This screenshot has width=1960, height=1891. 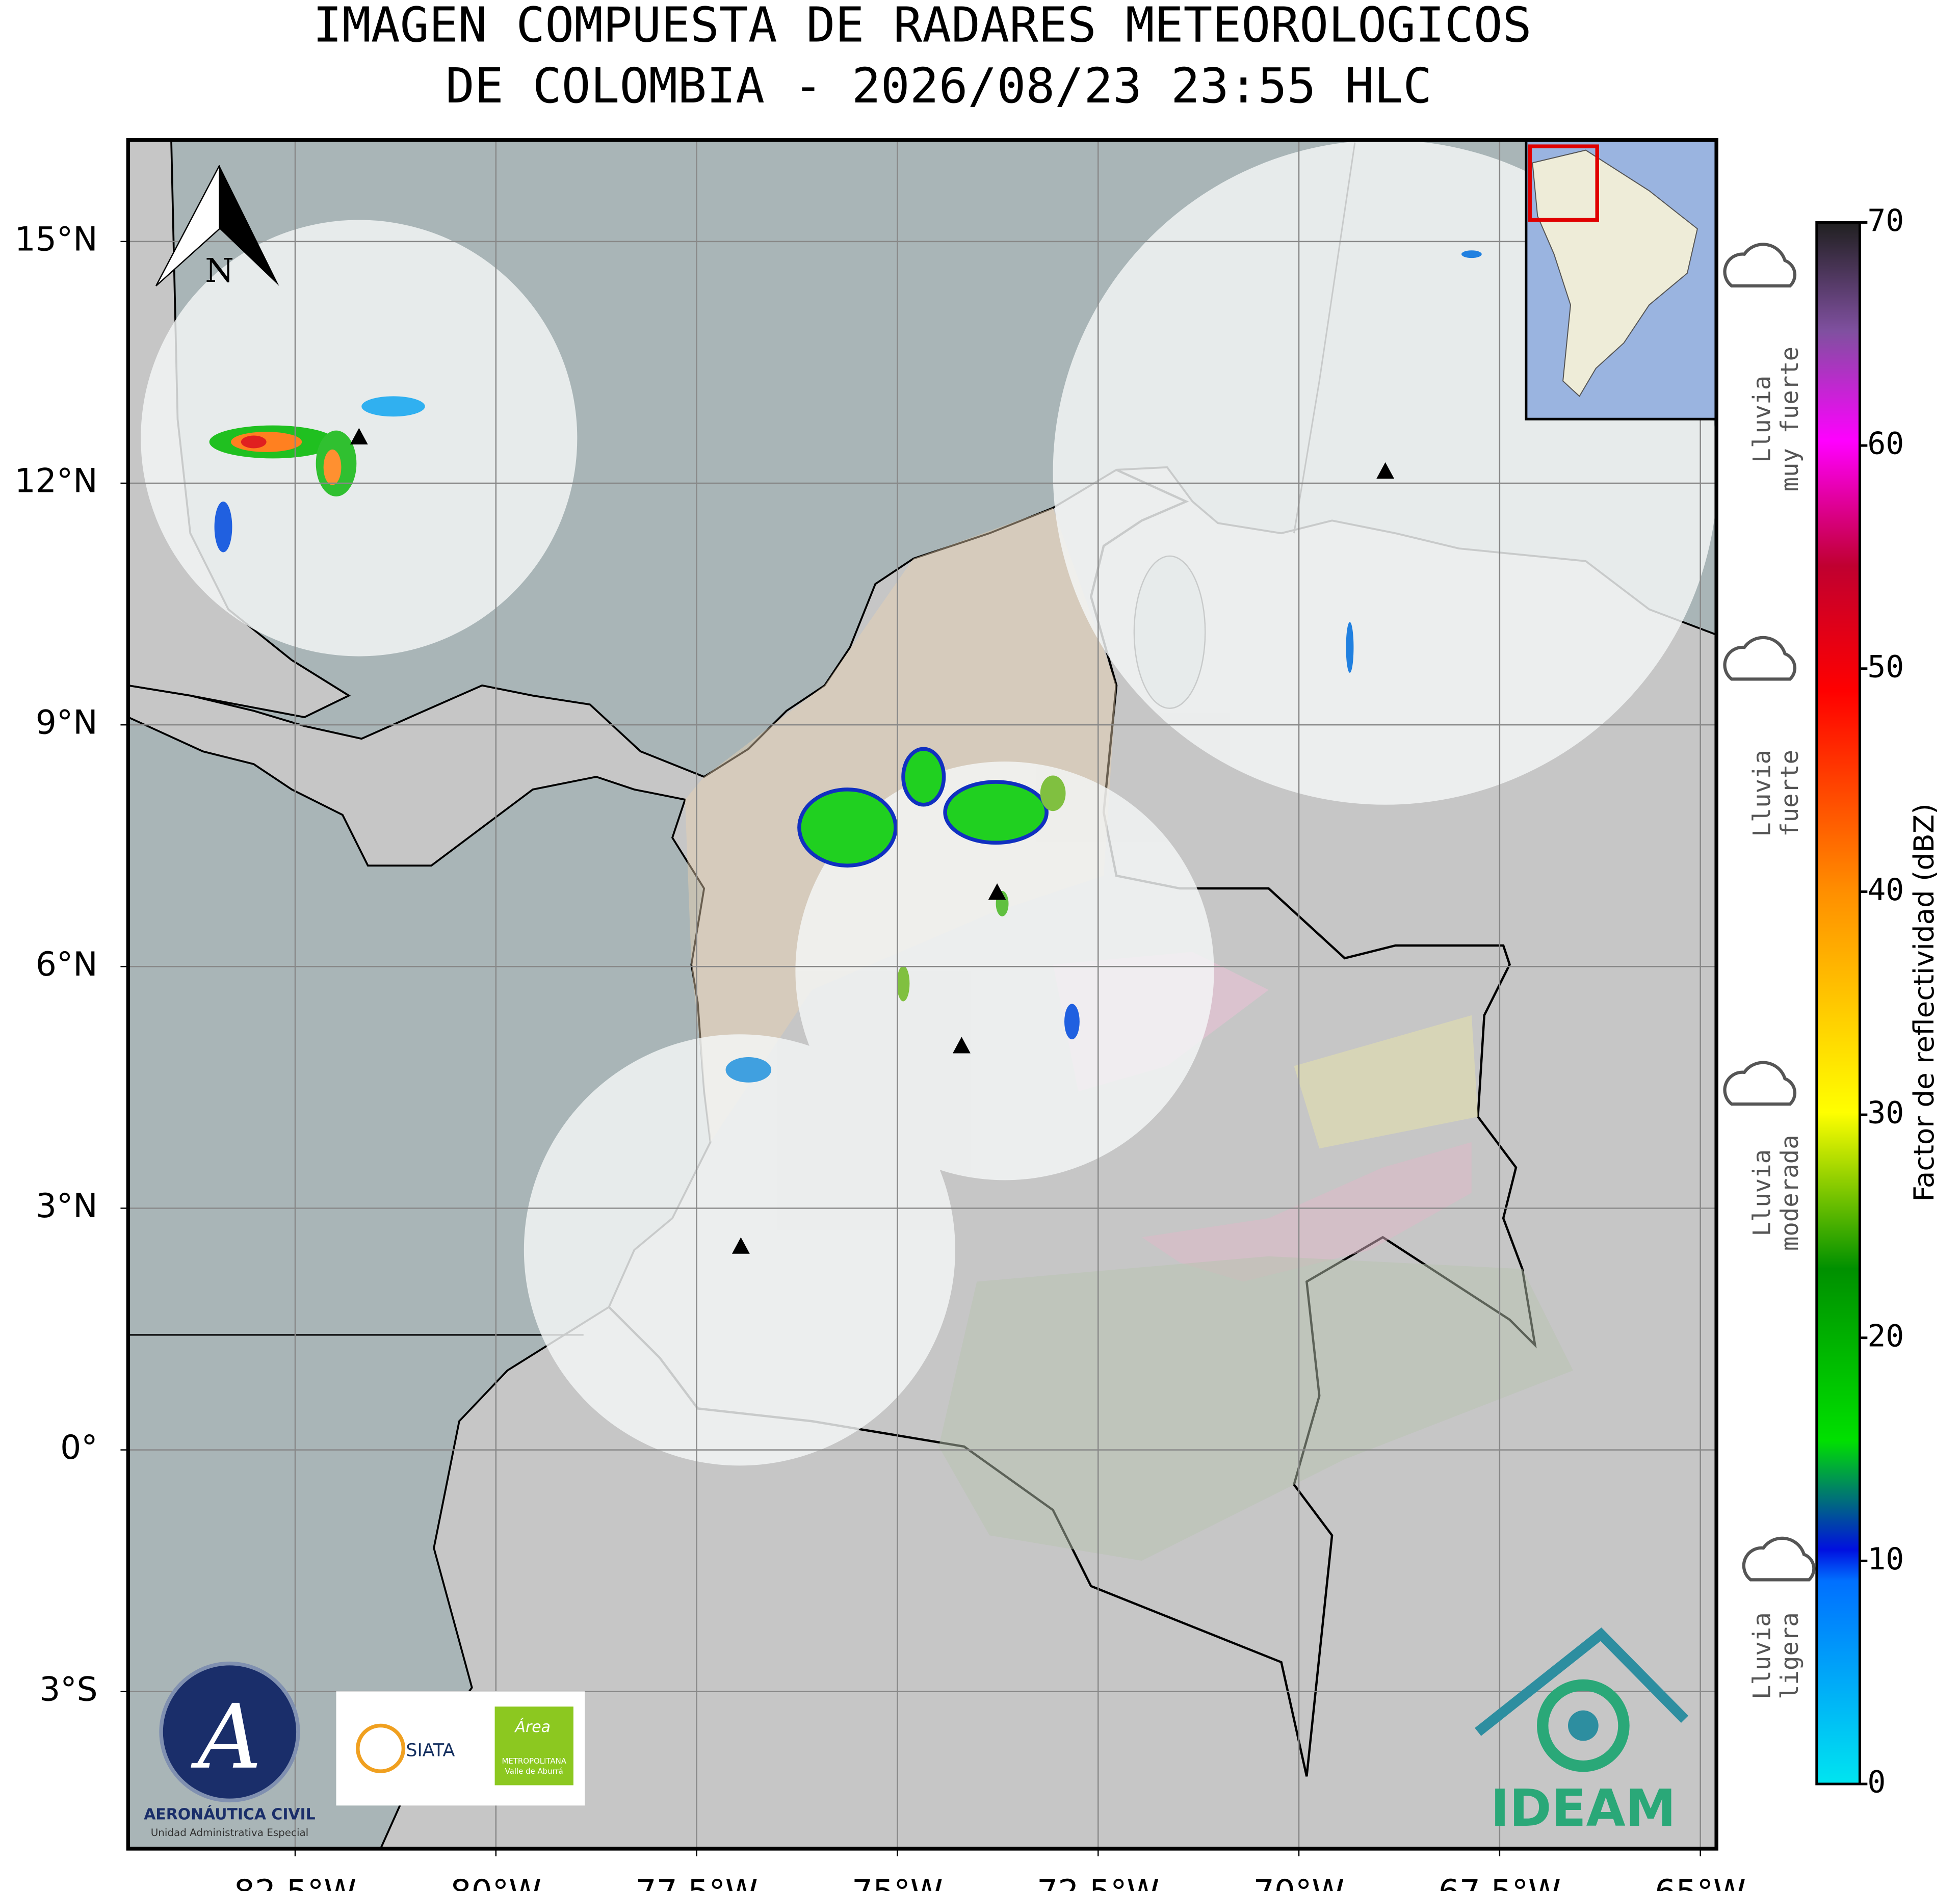 I want to click on logo-text: METROPOLITANA, so click(x=534, y=1761).